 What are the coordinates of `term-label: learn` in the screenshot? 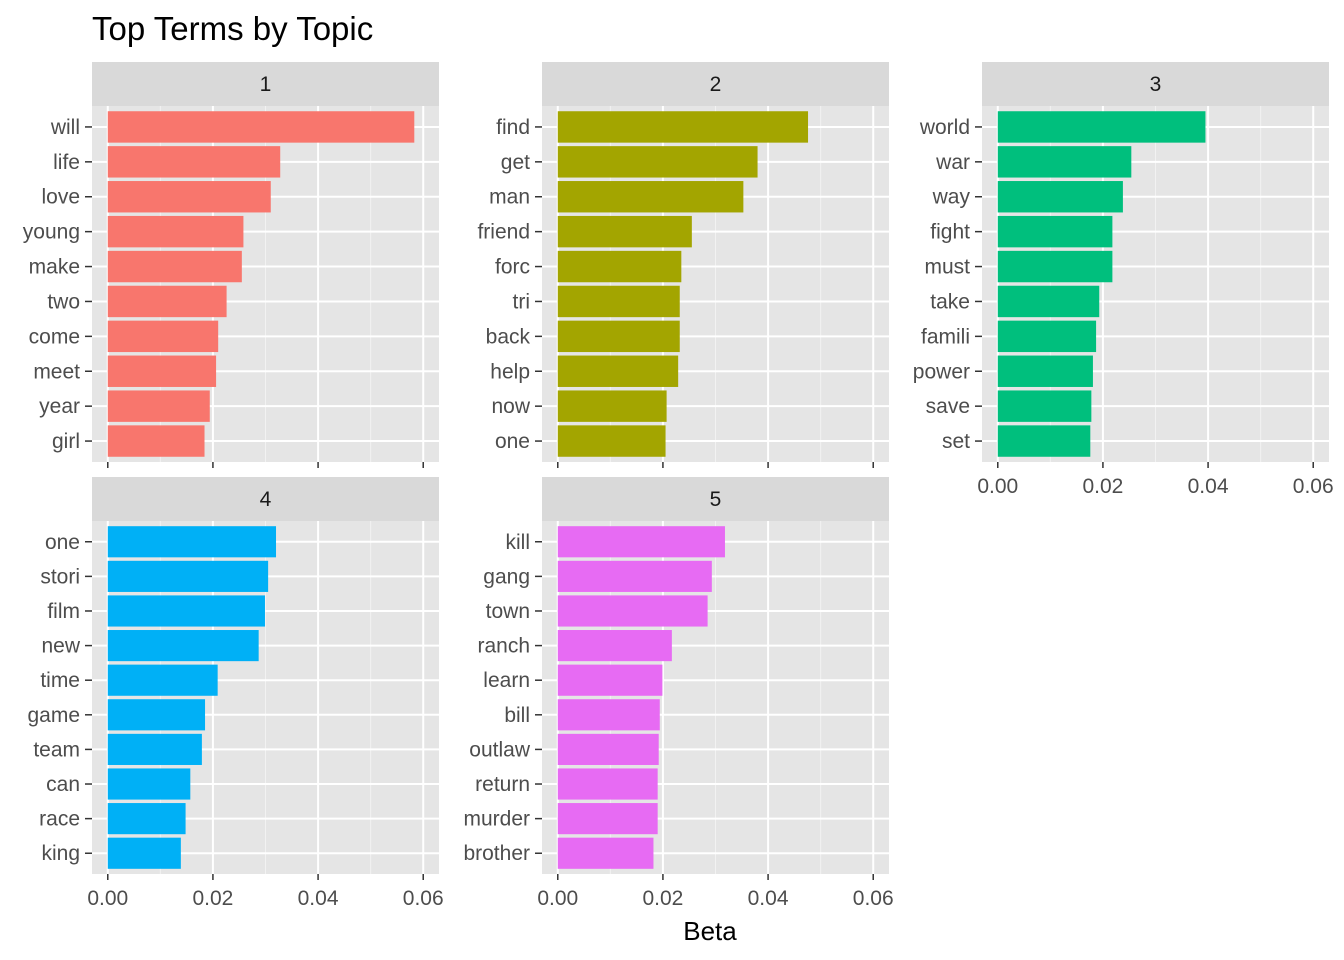 It's located at (506, 680).